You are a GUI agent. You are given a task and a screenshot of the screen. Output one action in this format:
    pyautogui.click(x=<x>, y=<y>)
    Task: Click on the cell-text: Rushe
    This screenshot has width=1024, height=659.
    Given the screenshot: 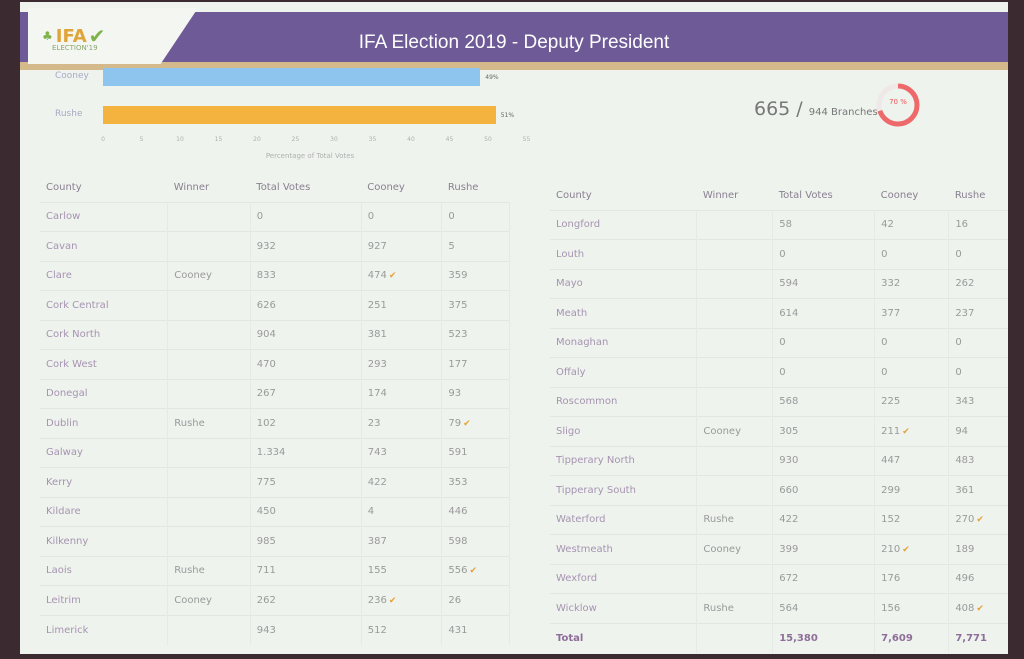 What is the action you would take?
    pyautogui.click(x=718, y=608)
    